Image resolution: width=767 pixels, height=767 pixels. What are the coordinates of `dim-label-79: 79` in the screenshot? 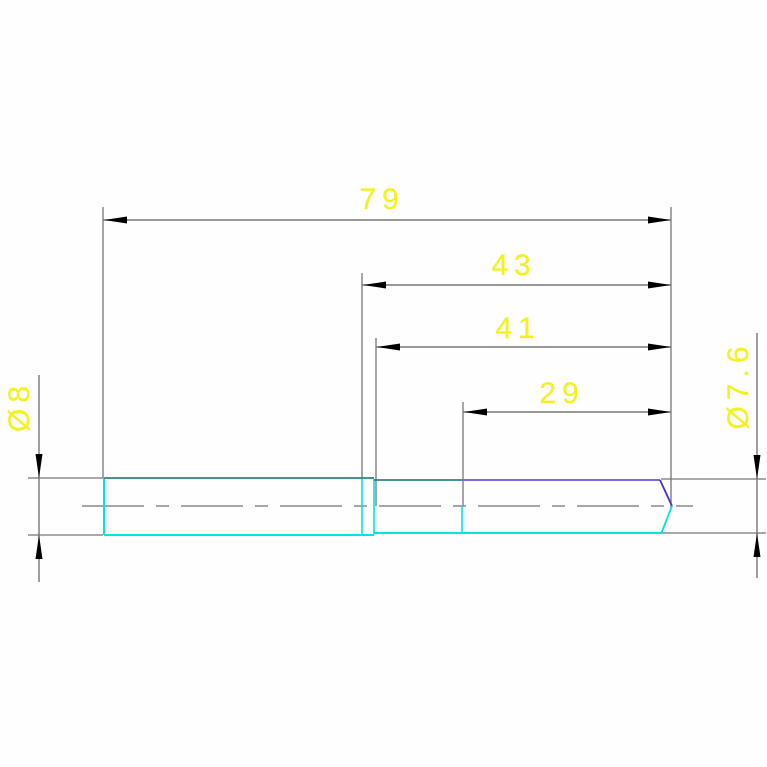 It's located at (382, 199).